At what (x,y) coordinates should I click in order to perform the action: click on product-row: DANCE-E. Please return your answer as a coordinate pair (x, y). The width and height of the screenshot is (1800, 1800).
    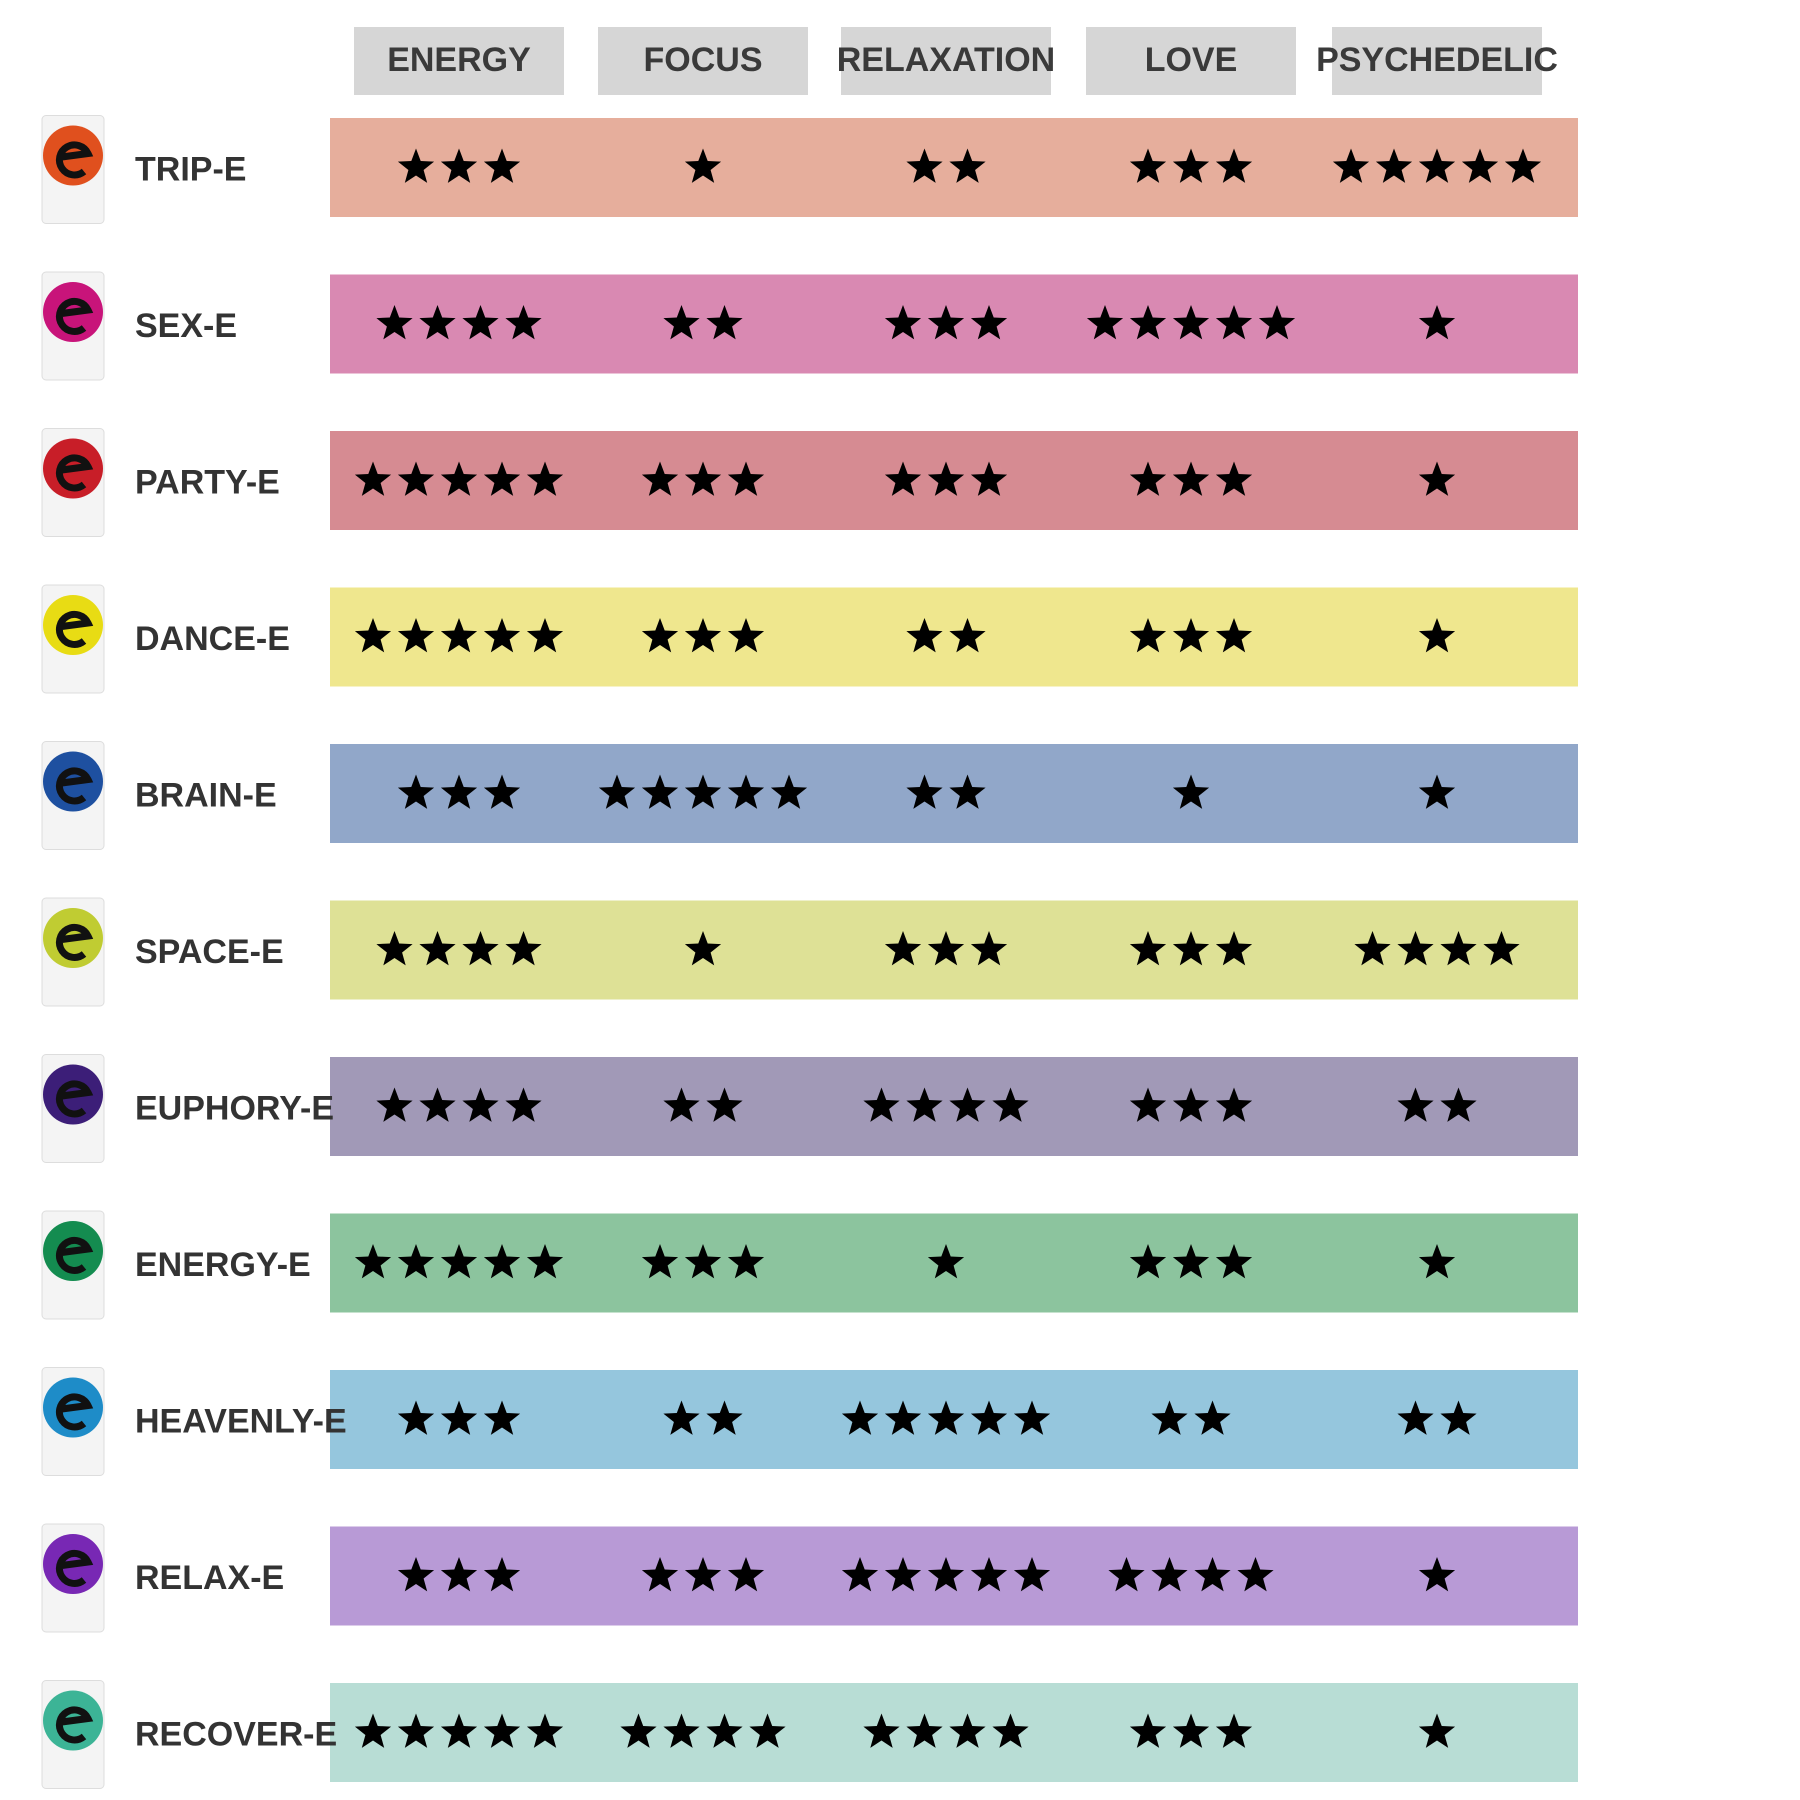
    Looking at the image, I should click on (809, 639).